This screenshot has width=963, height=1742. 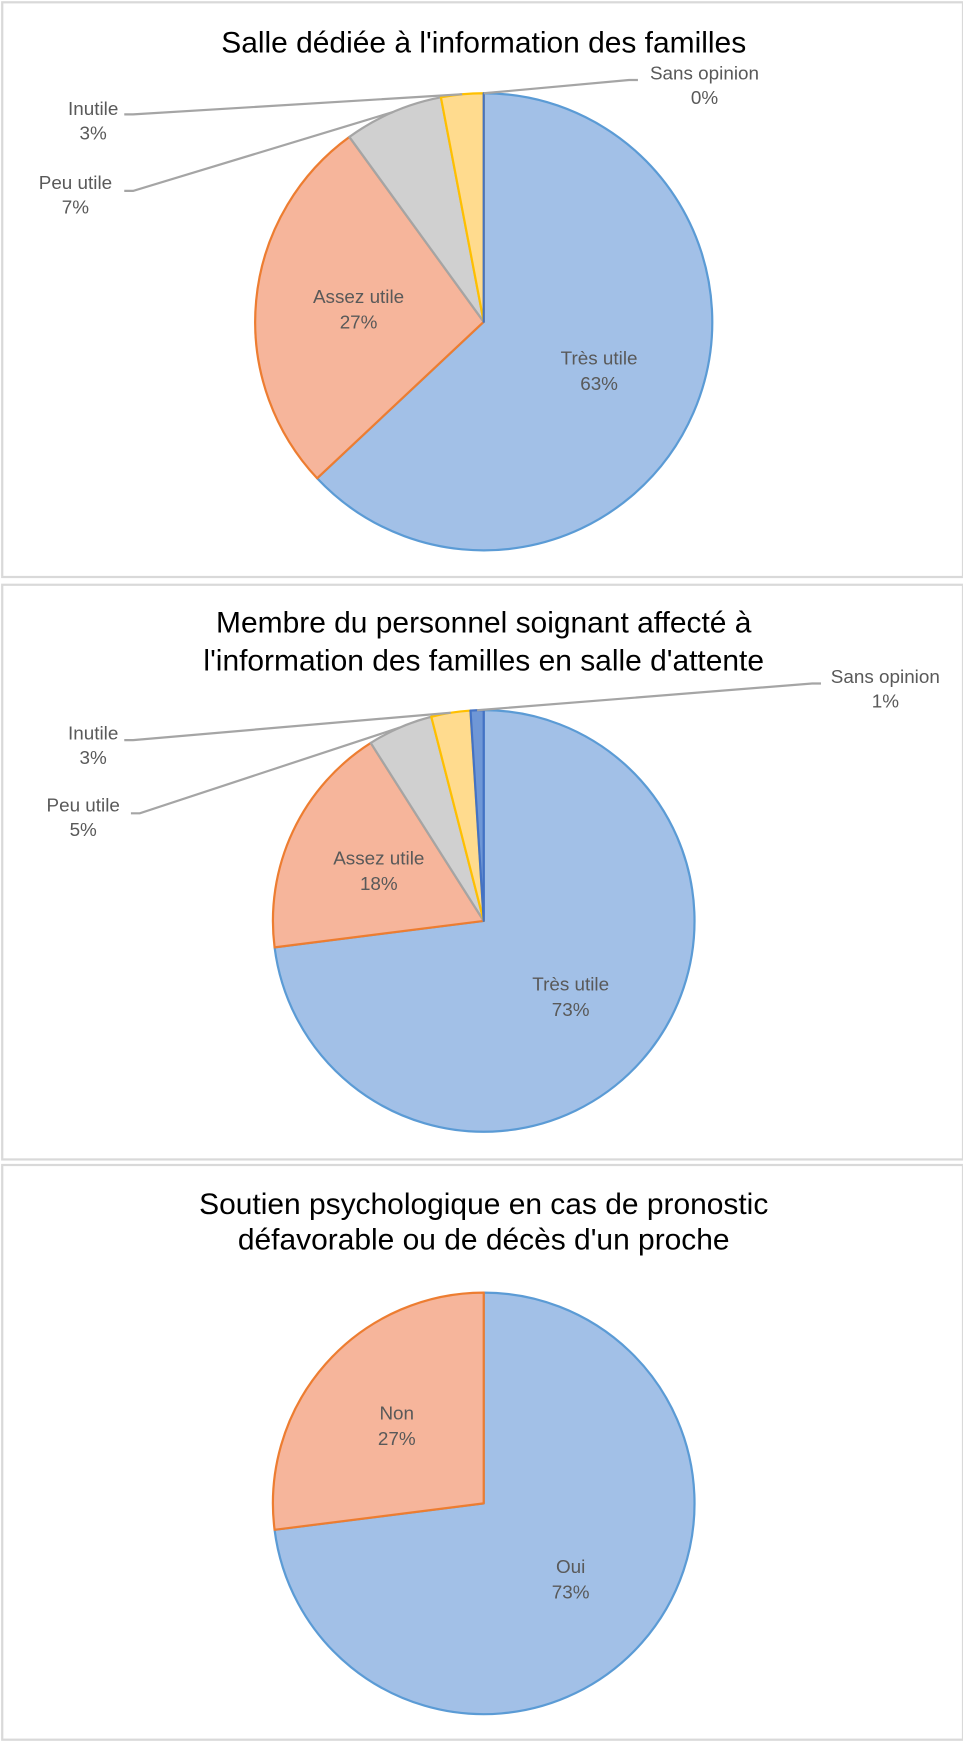 I want to click on category-label: Oui, so click(x=570, y=1566).